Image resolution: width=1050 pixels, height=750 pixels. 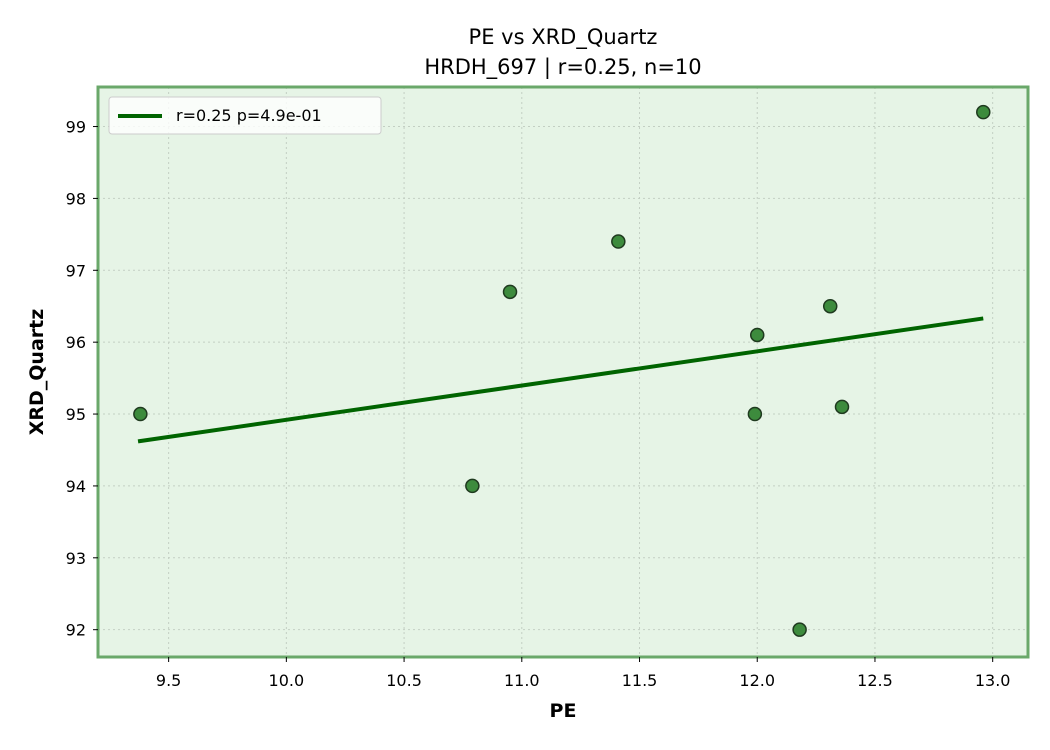 I want to click on fit-line, so click(x=560, y=380).